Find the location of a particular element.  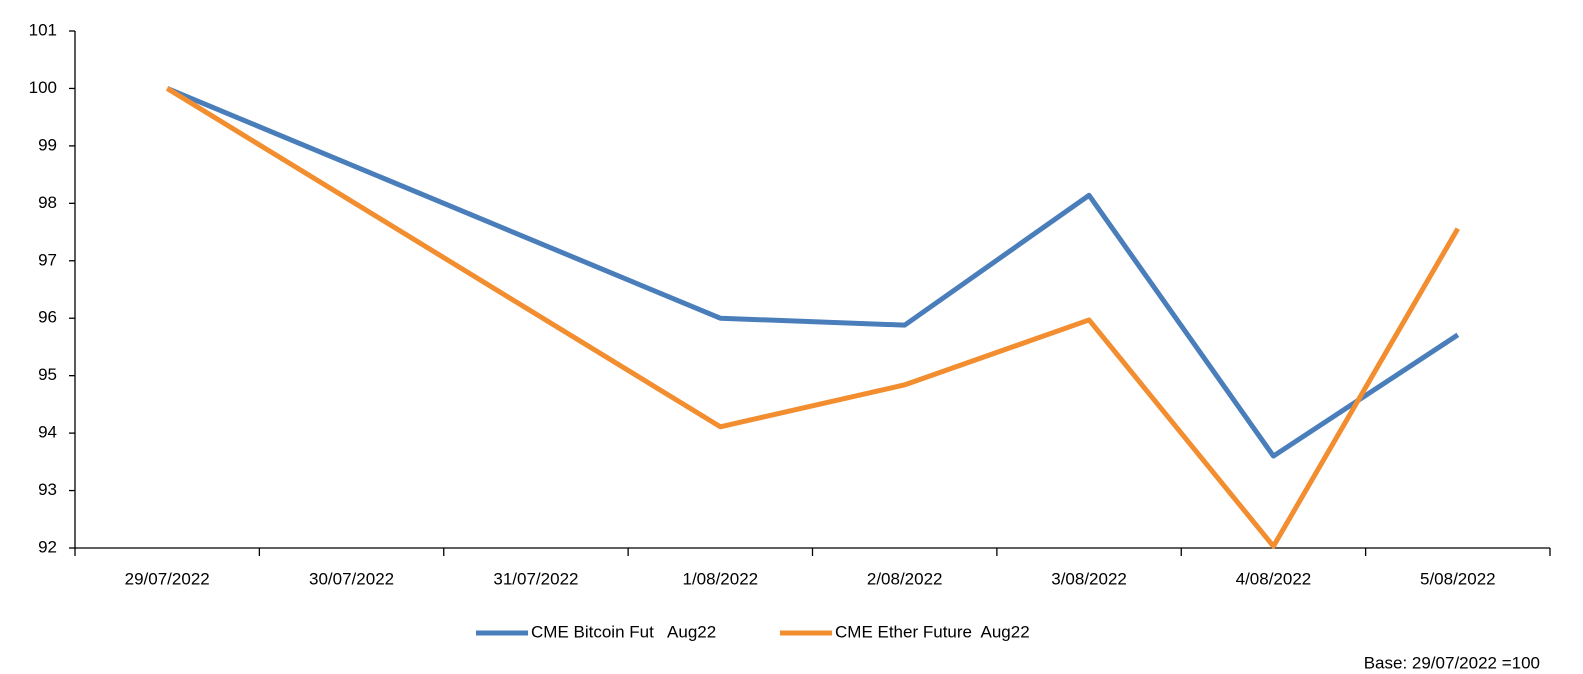

x-tick-label: 29/07/2022 is located at coordinates (167, 578).